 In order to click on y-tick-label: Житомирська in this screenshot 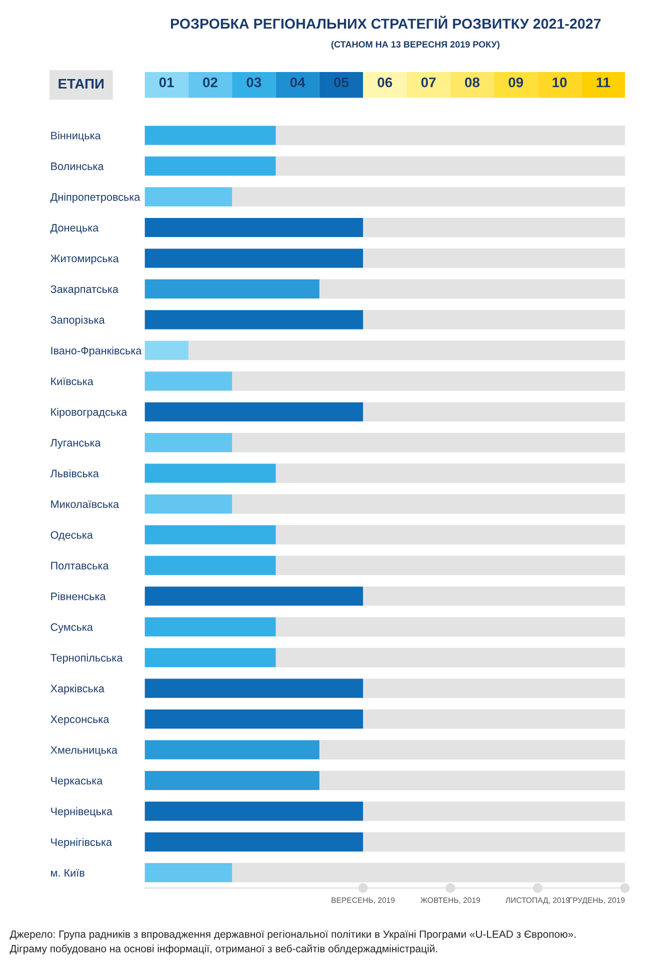, I will do `click(84, 259)`.